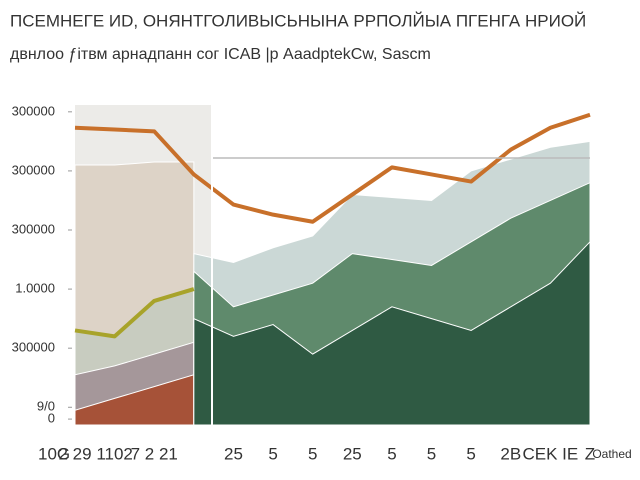 The height and width of the screenshot is (480, 640). Describe the element at coordinates (611, 454) in the screenshot. I see `x-axis-label: Oathed` at that location.